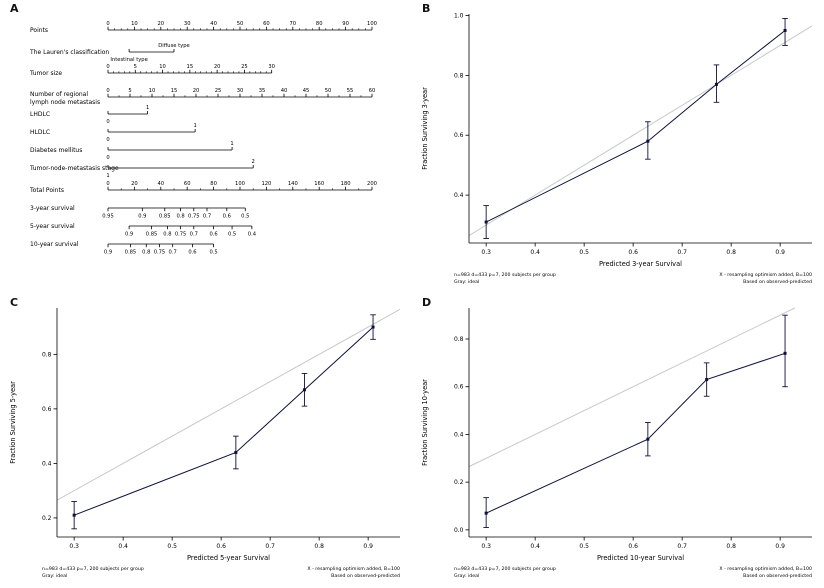  What do you see at coordinates (427, 302) in the screenshot?
I see `panel-d-label: D` at bounding box center [427, 302].